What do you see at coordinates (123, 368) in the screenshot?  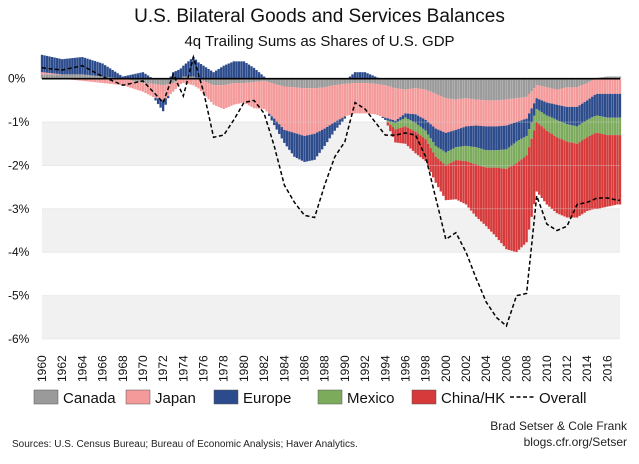 I see `x-tick-label: 1968` at bounding box center [123, 368].